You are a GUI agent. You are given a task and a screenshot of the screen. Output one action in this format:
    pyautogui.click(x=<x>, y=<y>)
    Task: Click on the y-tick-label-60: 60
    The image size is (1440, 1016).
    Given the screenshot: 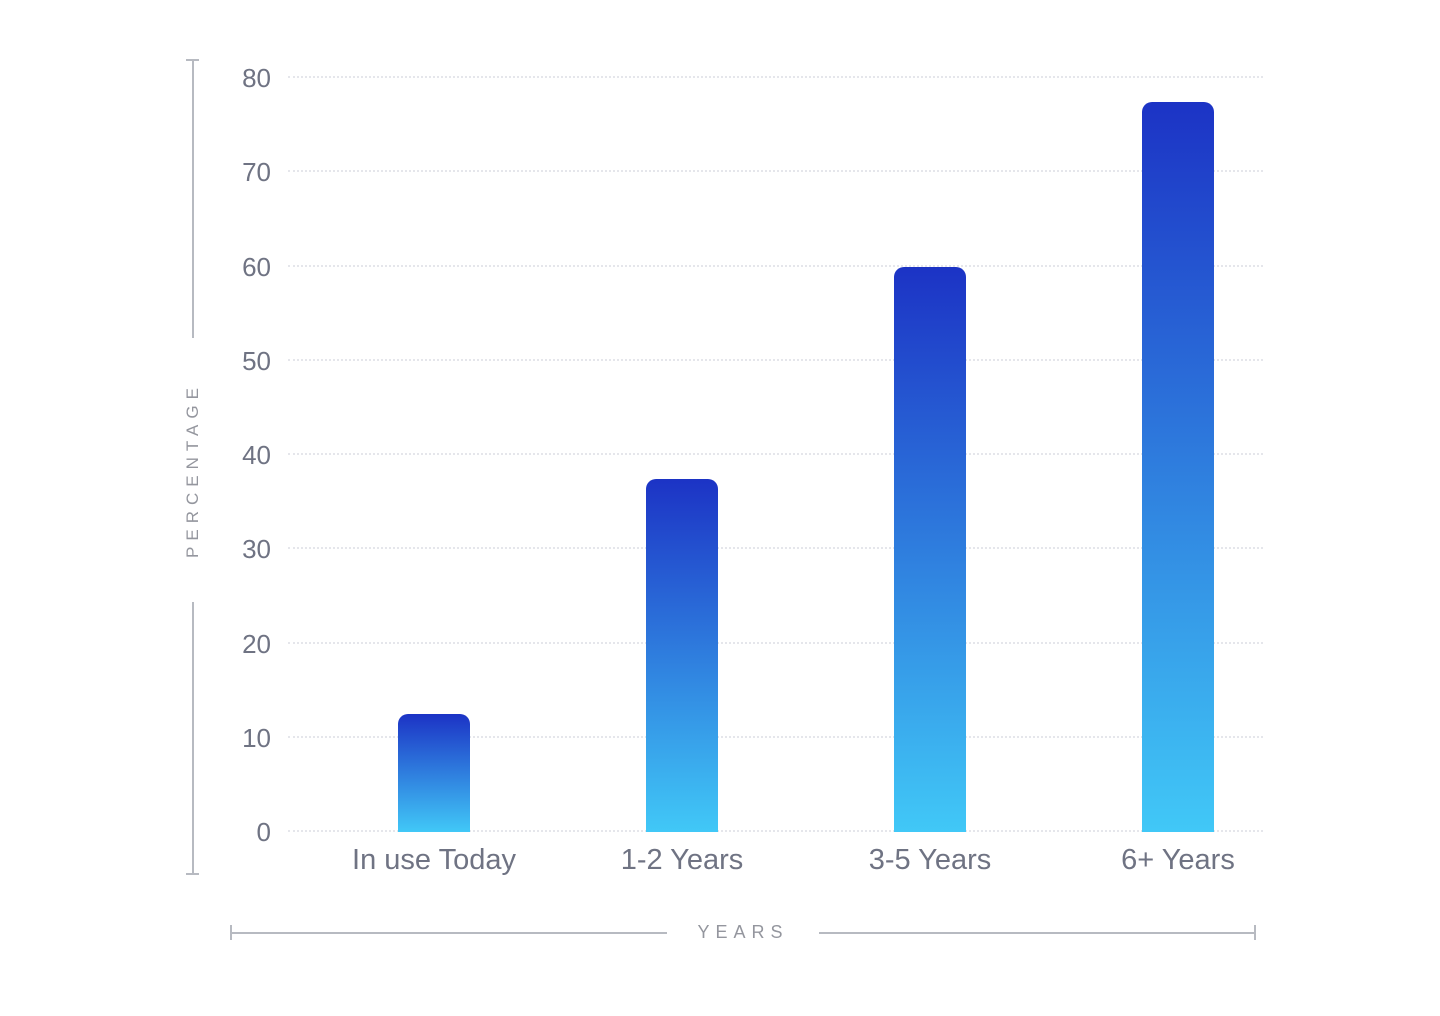 What is the action you would take?
    pyautogui.click(x=256, y=266)
    